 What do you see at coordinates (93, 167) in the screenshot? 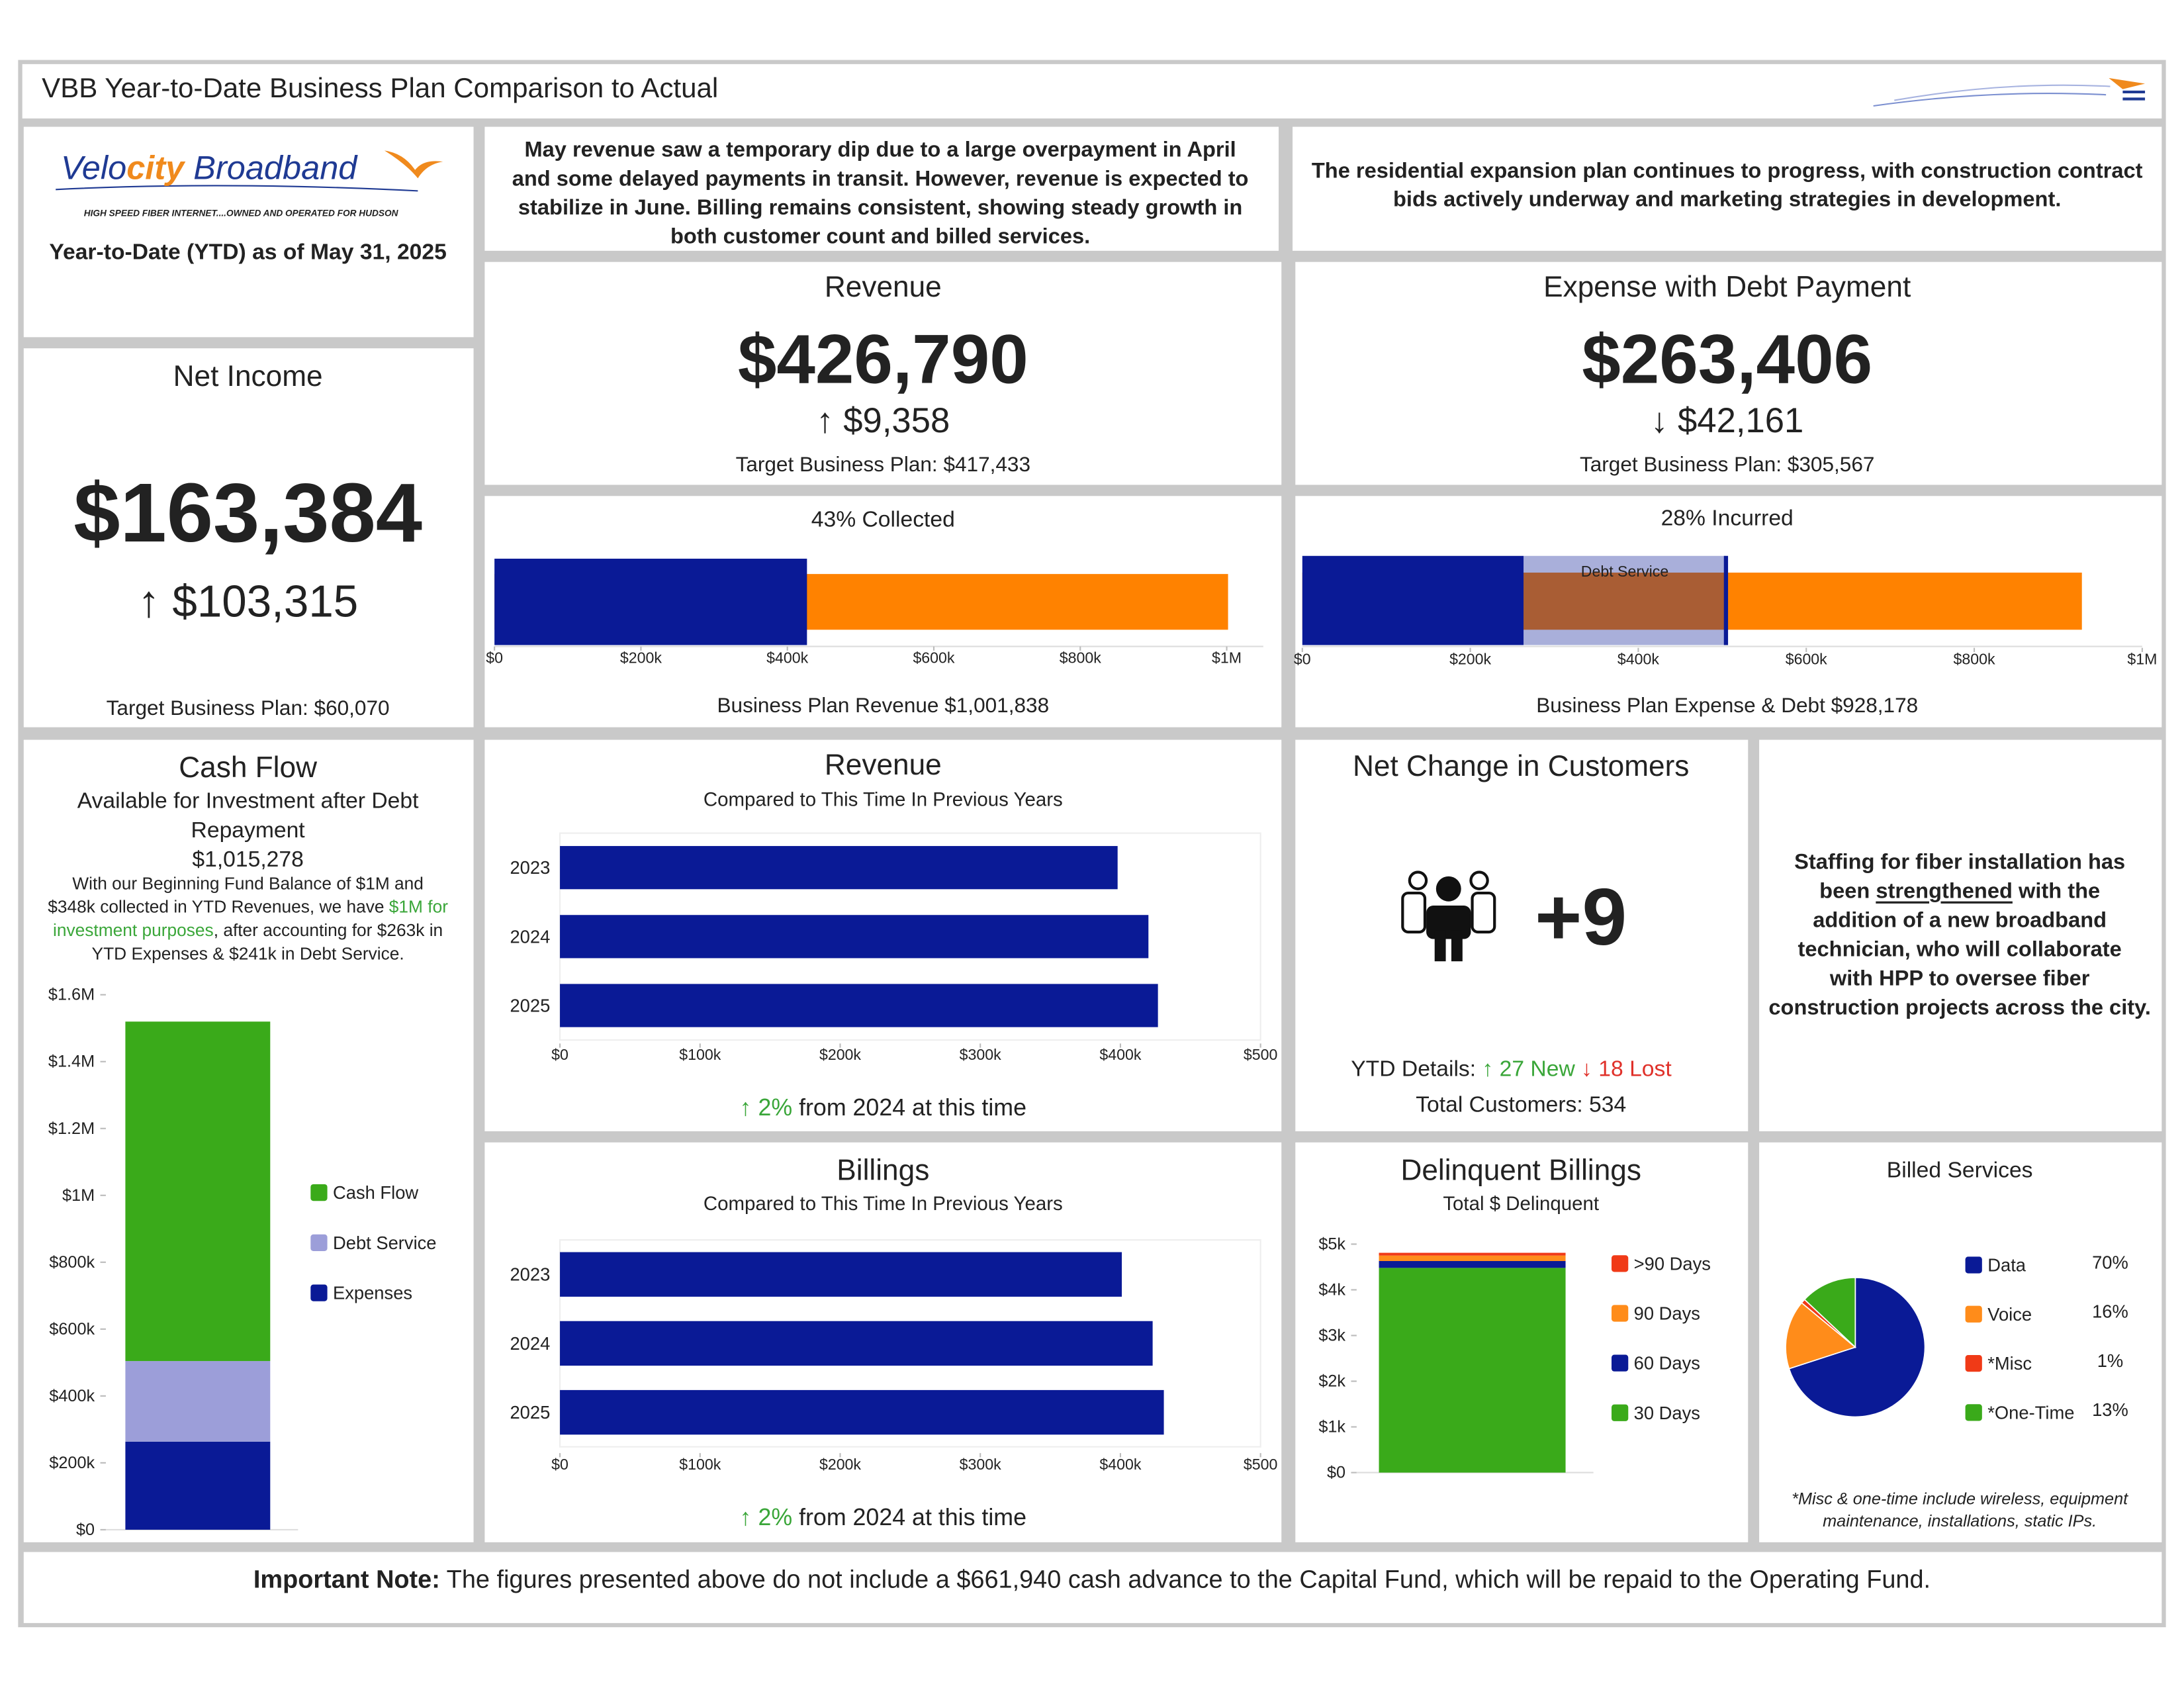
I see `brand-part: Velo` at bounding box center [93, 167].